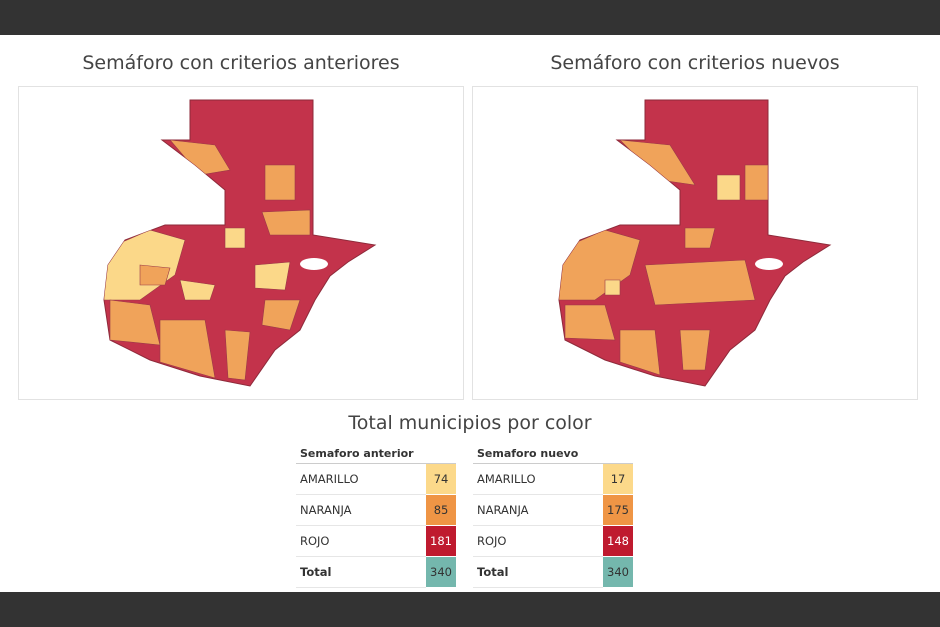  What do you see at coordinates (470, 609) in the screenshot?
I see `bottom-bar` at bounding box center [470, 609].